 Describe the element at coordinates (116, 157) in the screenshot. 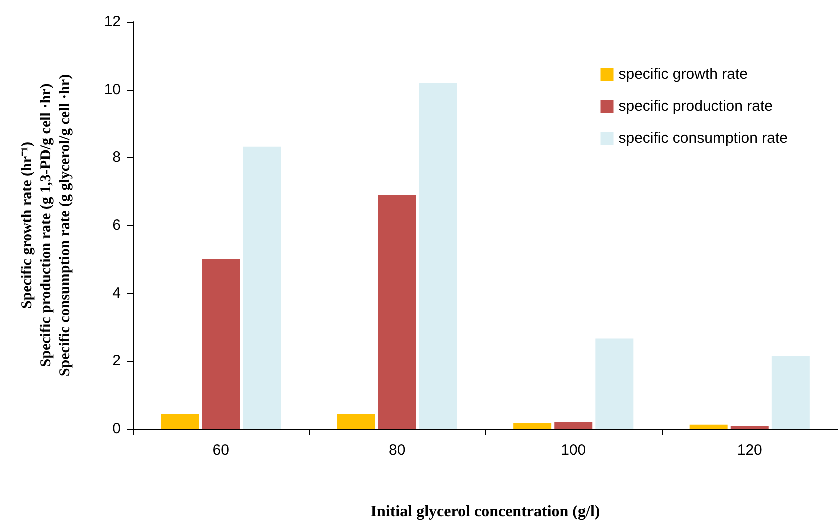

I see `y-tick-label: 8` at that location.